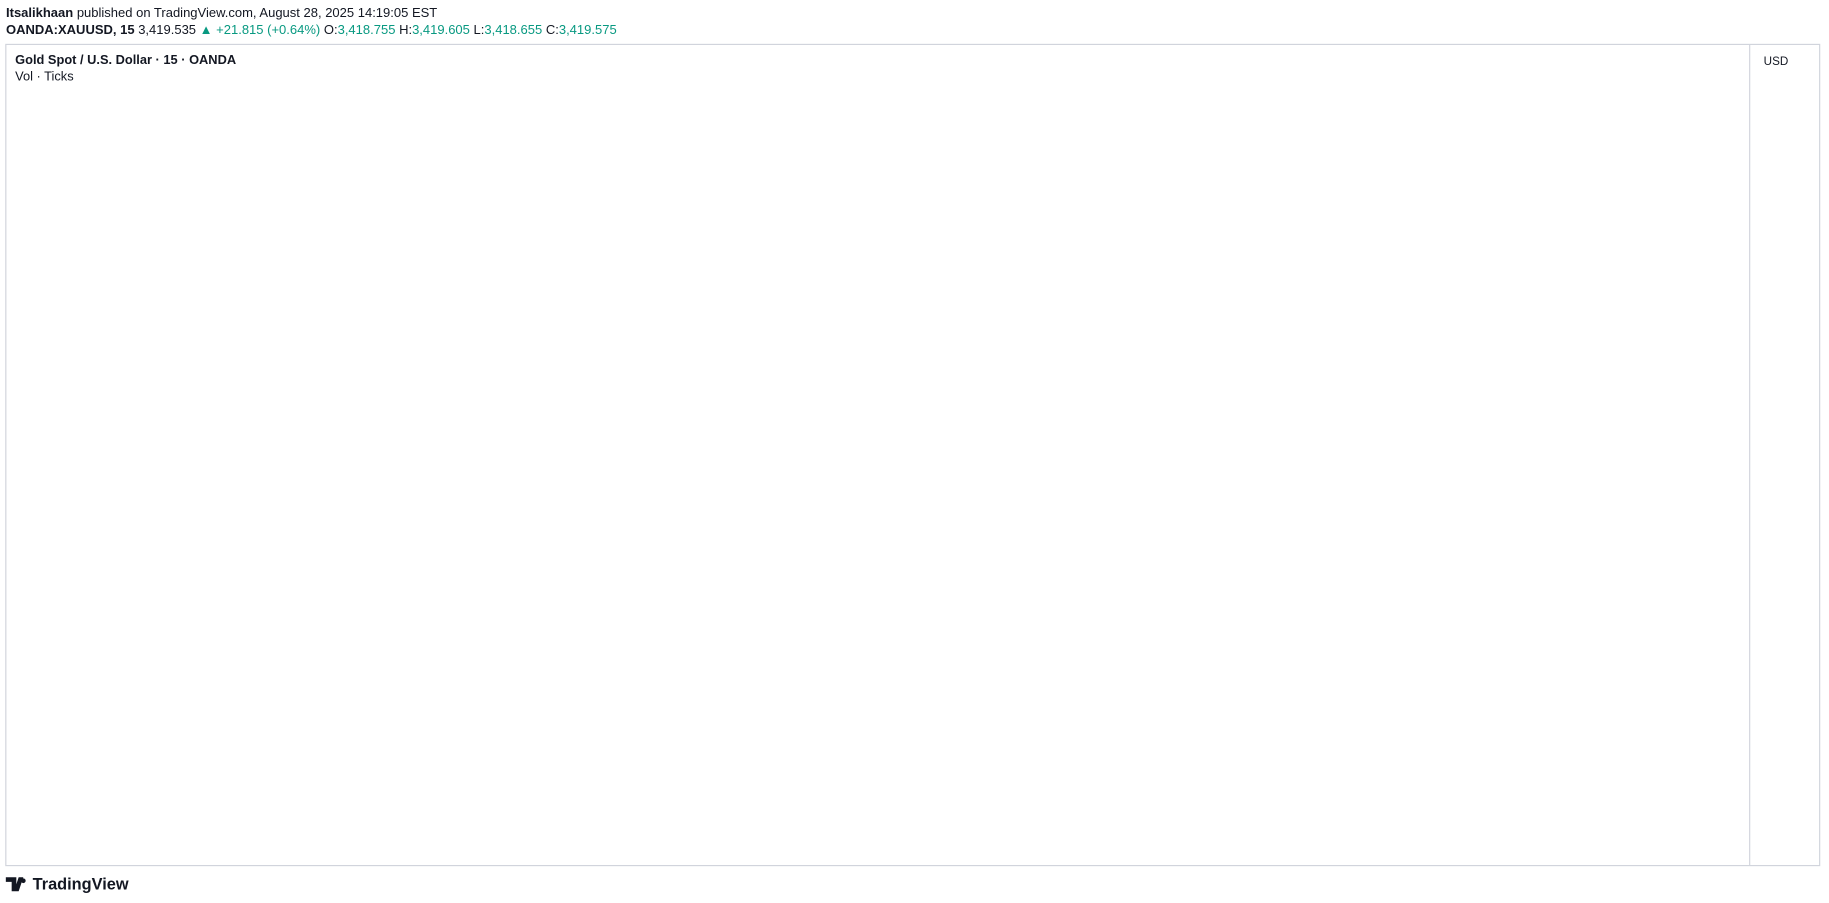 The image size is (1829, 903). What do you see at coordinates (1776, 61) in the screenshot?
I see `currency: USD` at bounding box center [1776, 61].